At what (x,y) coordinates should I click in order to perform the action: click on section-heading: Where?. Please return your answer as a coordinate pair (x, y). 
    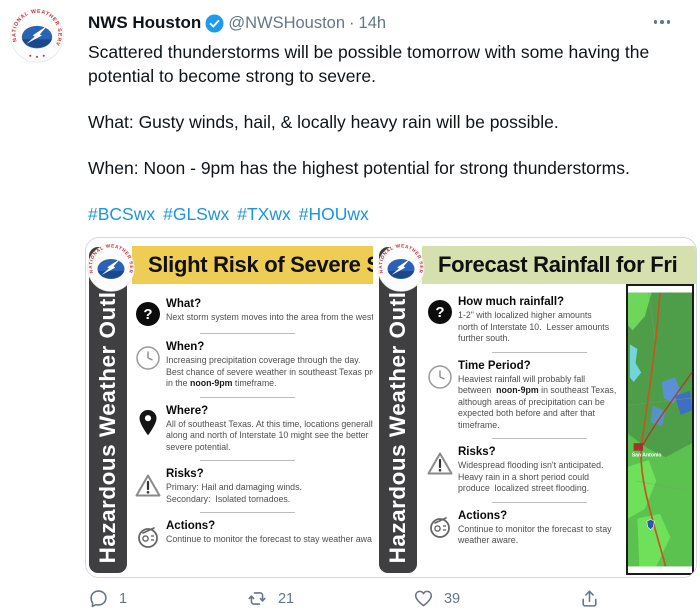
    Looking at the image, I should click on (187, 410).